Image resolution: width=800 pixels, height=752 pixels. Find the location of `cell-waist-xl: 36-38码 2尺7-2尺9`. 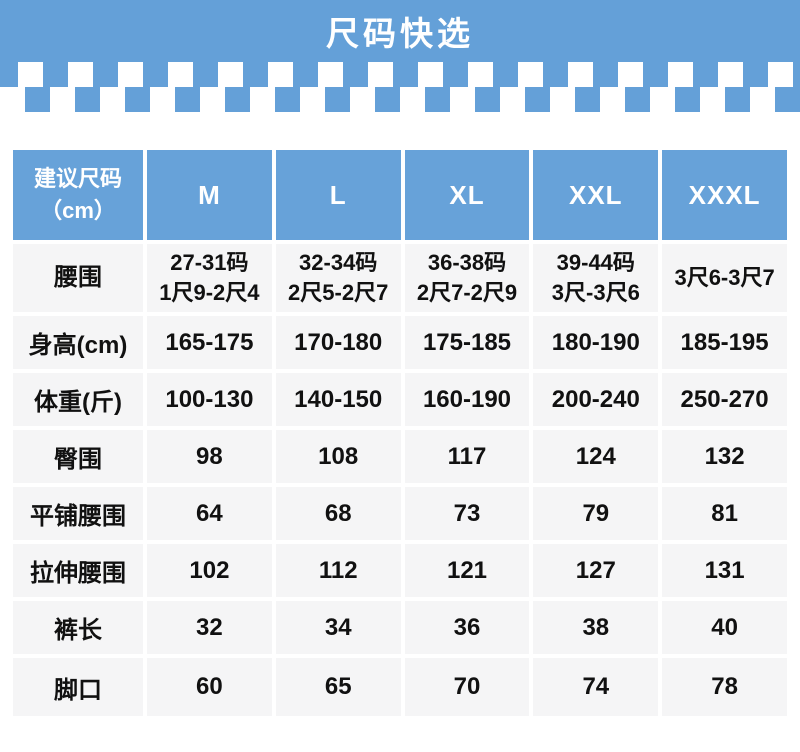

cell-waist-xl: 36-38码 2尺7-2尺9 is located at coordinates (467, 278).